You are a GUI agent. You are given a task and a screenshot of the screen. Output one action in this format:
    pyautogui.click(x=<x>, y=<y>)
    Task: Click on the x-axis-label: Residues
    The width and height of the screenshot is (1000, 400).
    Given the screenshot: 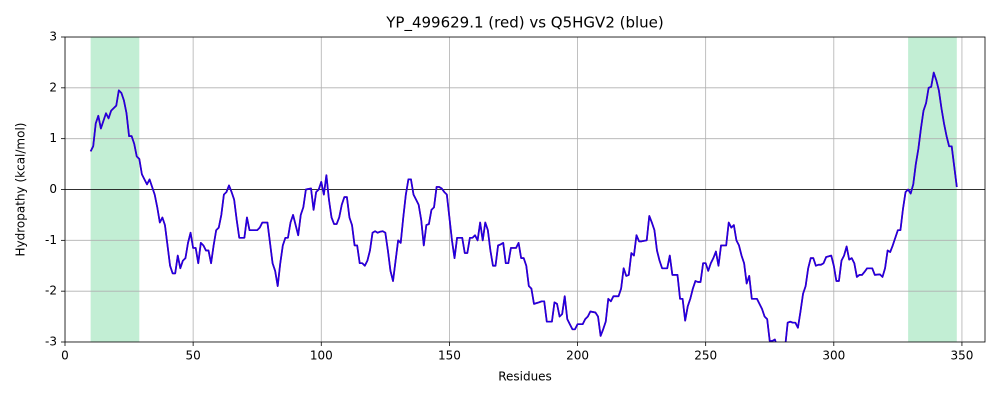 What is the action you would take?
    pyautogui.click(x=525, y=377)
    